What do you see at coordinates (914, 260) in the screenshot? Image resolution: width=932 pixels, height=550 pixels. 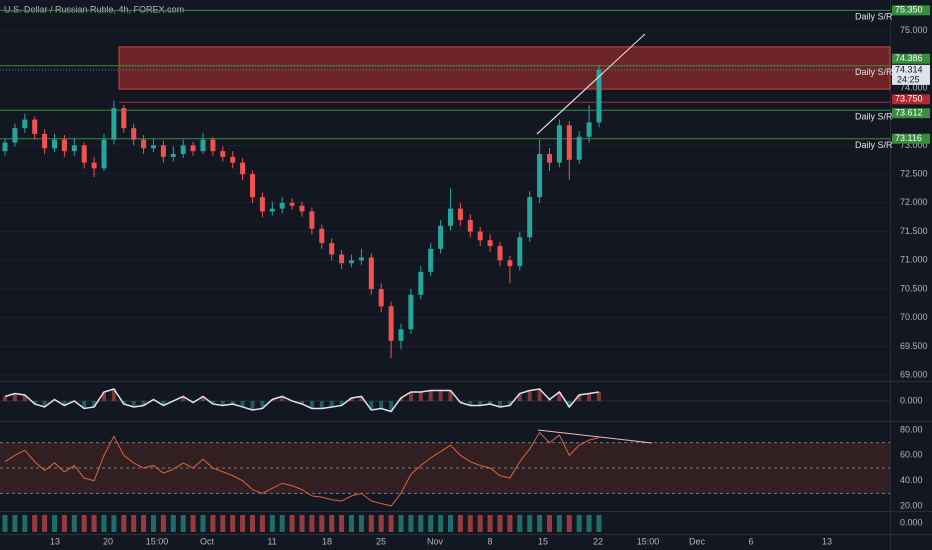 I see `y-tick-label: 71.000` at bounding box center [914, 260].